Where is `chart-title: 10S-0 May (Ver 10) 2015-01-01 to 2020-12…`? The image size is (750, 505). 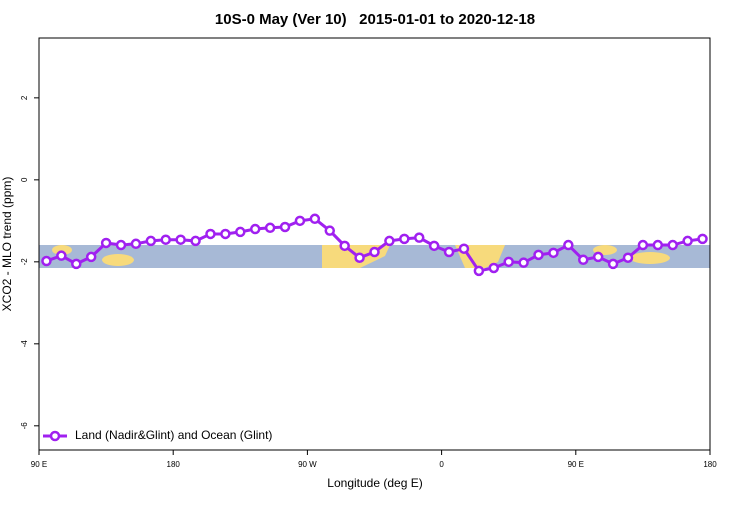
chart-title: 10S-0 May (Ver 10) 2015-01-01 to 2020-12… is located at coordinates (375, 19).